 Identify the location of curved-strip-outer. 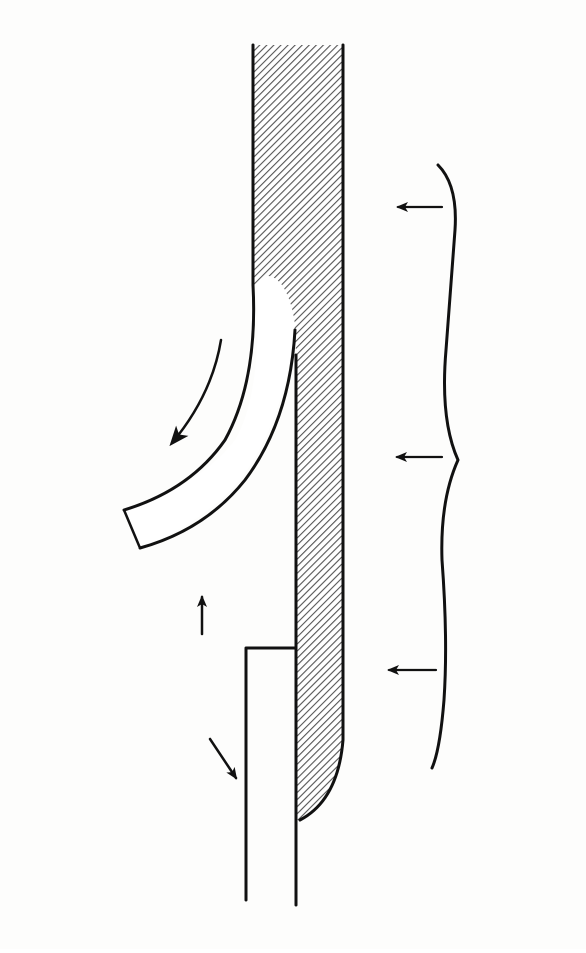
(189, 397).